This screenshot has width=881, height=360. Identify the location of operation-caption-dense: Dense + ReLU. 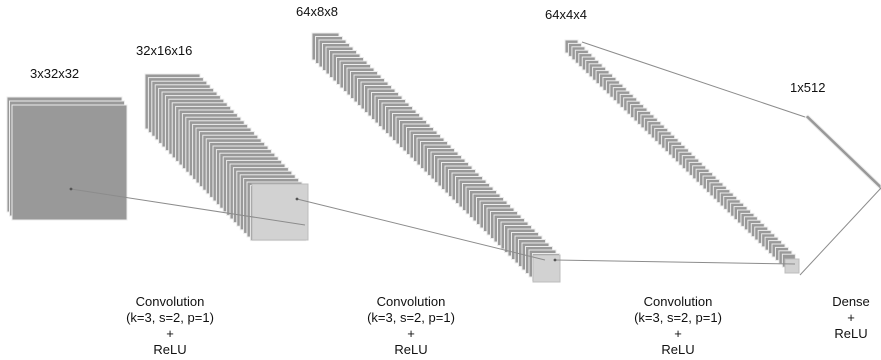
(851, 318).